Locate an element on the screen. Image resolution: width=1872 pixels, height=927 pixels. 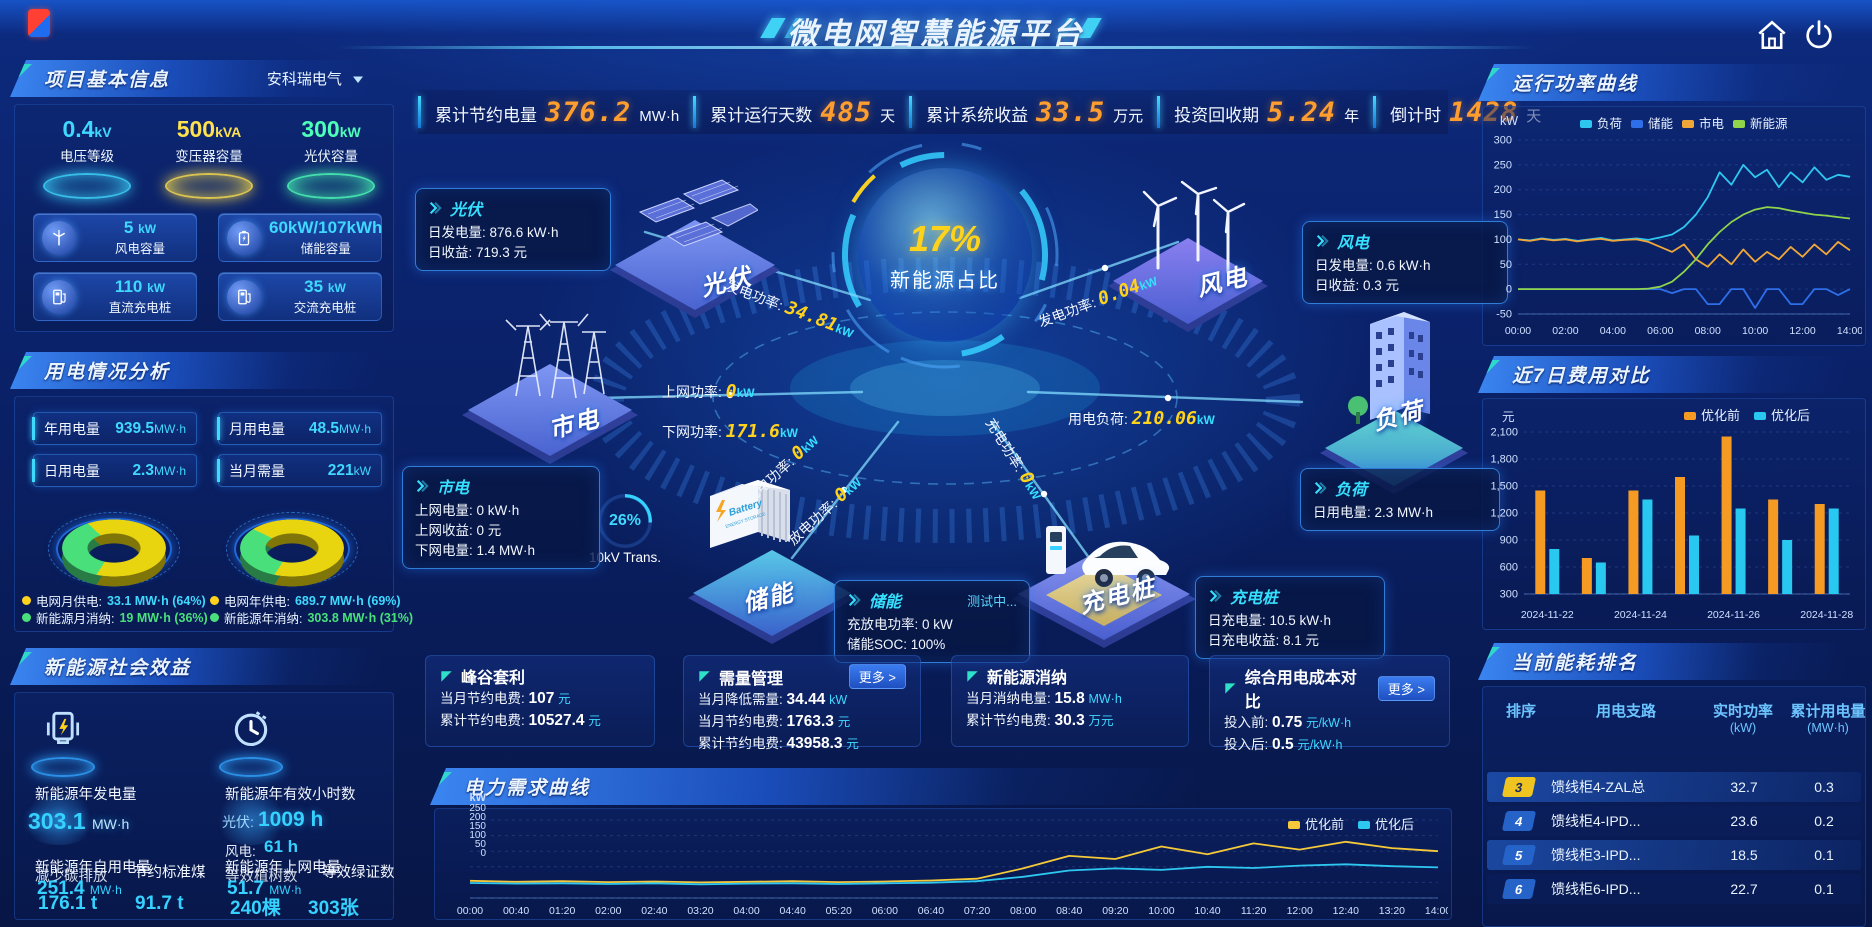
svg-text: 1,200 is located at coordinates (1504, 514).